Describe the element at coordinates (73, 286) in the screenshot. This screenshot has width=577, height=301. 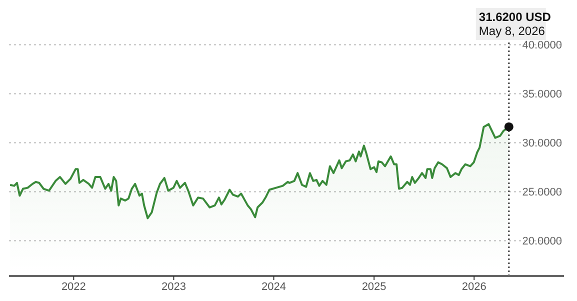
I see `x-tick-label: 2022` at that location.